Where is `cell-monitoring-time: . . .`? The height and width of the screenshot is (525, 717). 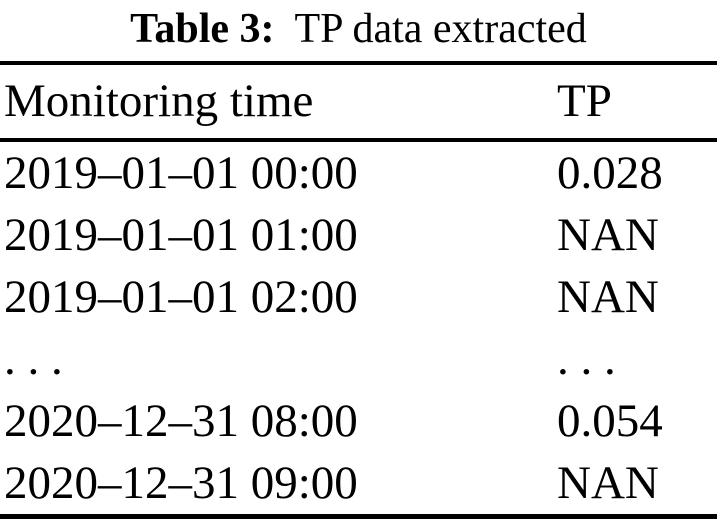 cell-monitoring-time: . . . is located at coordinates (33, 359).